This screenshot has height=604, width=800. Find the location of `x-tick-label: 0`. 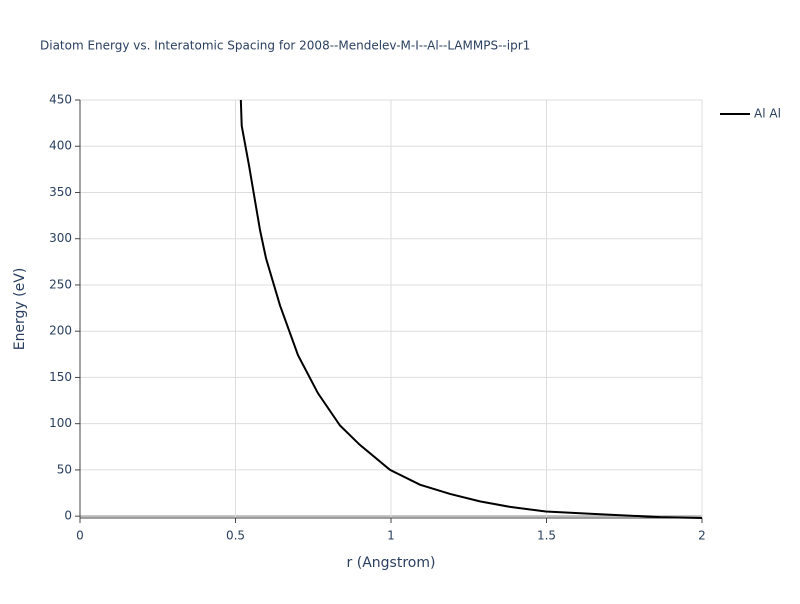

x-tick-label: 0 is located at coordinates (80, 536).